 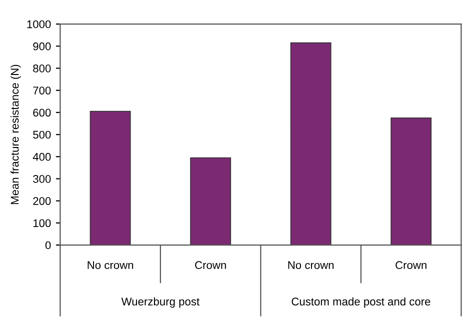 What do you see at coordinates (42, 112) in the screenshot?
I see `y-tick-label: 600` at bounding box center [42, 112].